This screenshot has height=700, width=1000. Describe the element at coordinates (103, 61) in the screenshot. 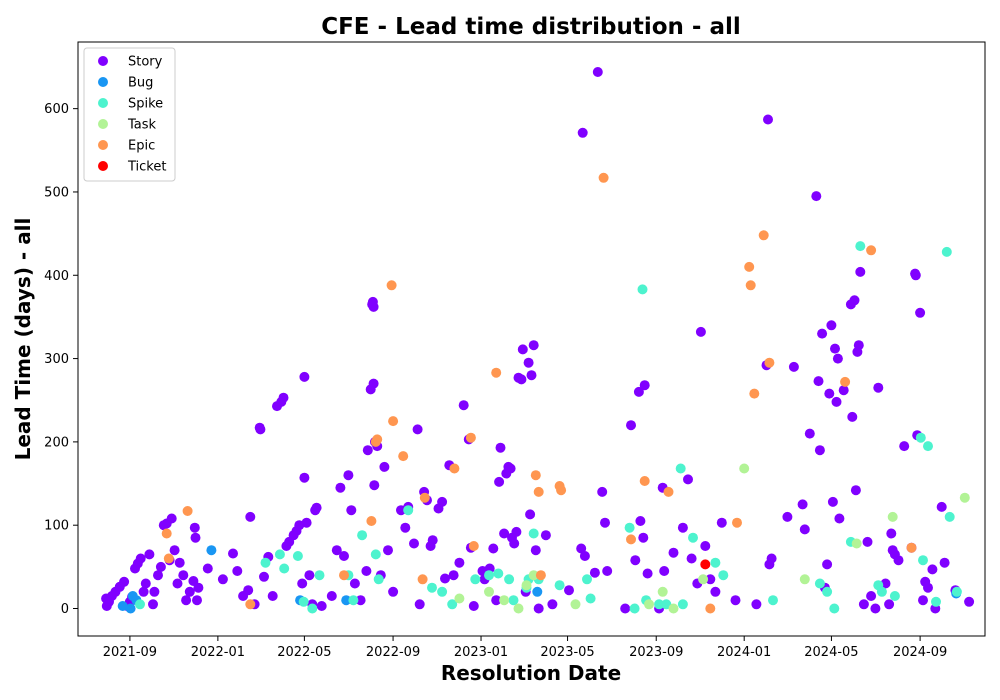

I see `legend-marker-story` at that location.